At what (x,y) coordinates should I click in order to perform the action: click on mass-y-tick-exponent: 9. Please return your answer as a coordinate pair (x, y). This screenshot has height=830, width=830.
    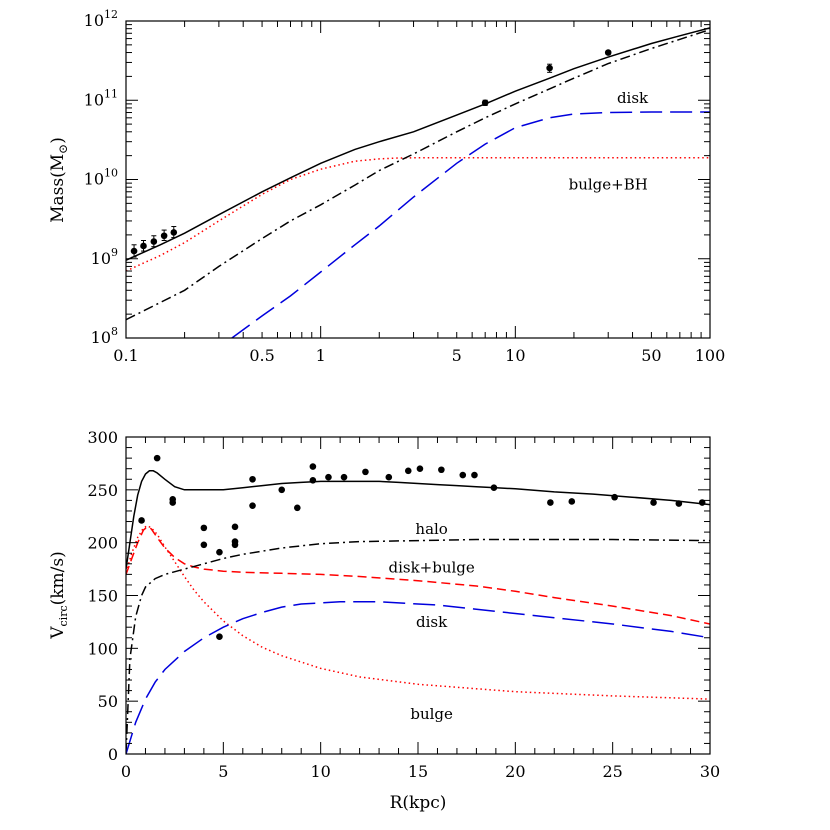
    Looking at the image, I should click on (114, 252).